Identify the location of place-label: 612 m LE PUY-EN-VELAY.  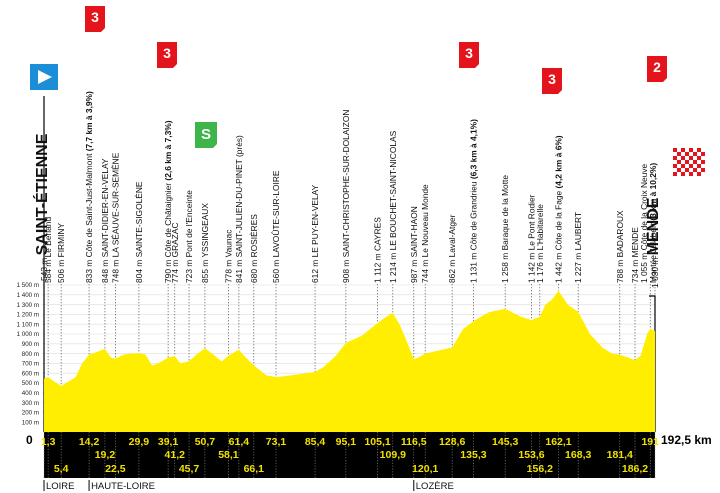
(315, 233).